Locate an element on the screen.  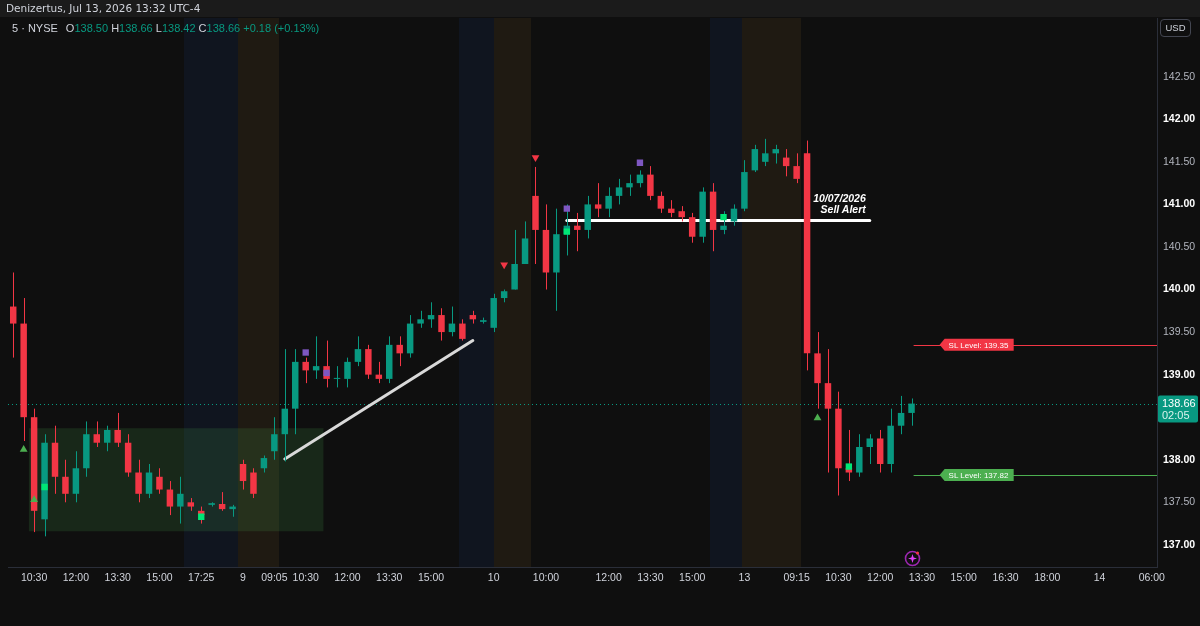
ref-line-label: SL Level: 139.35 is located at coordinates (978, 345).